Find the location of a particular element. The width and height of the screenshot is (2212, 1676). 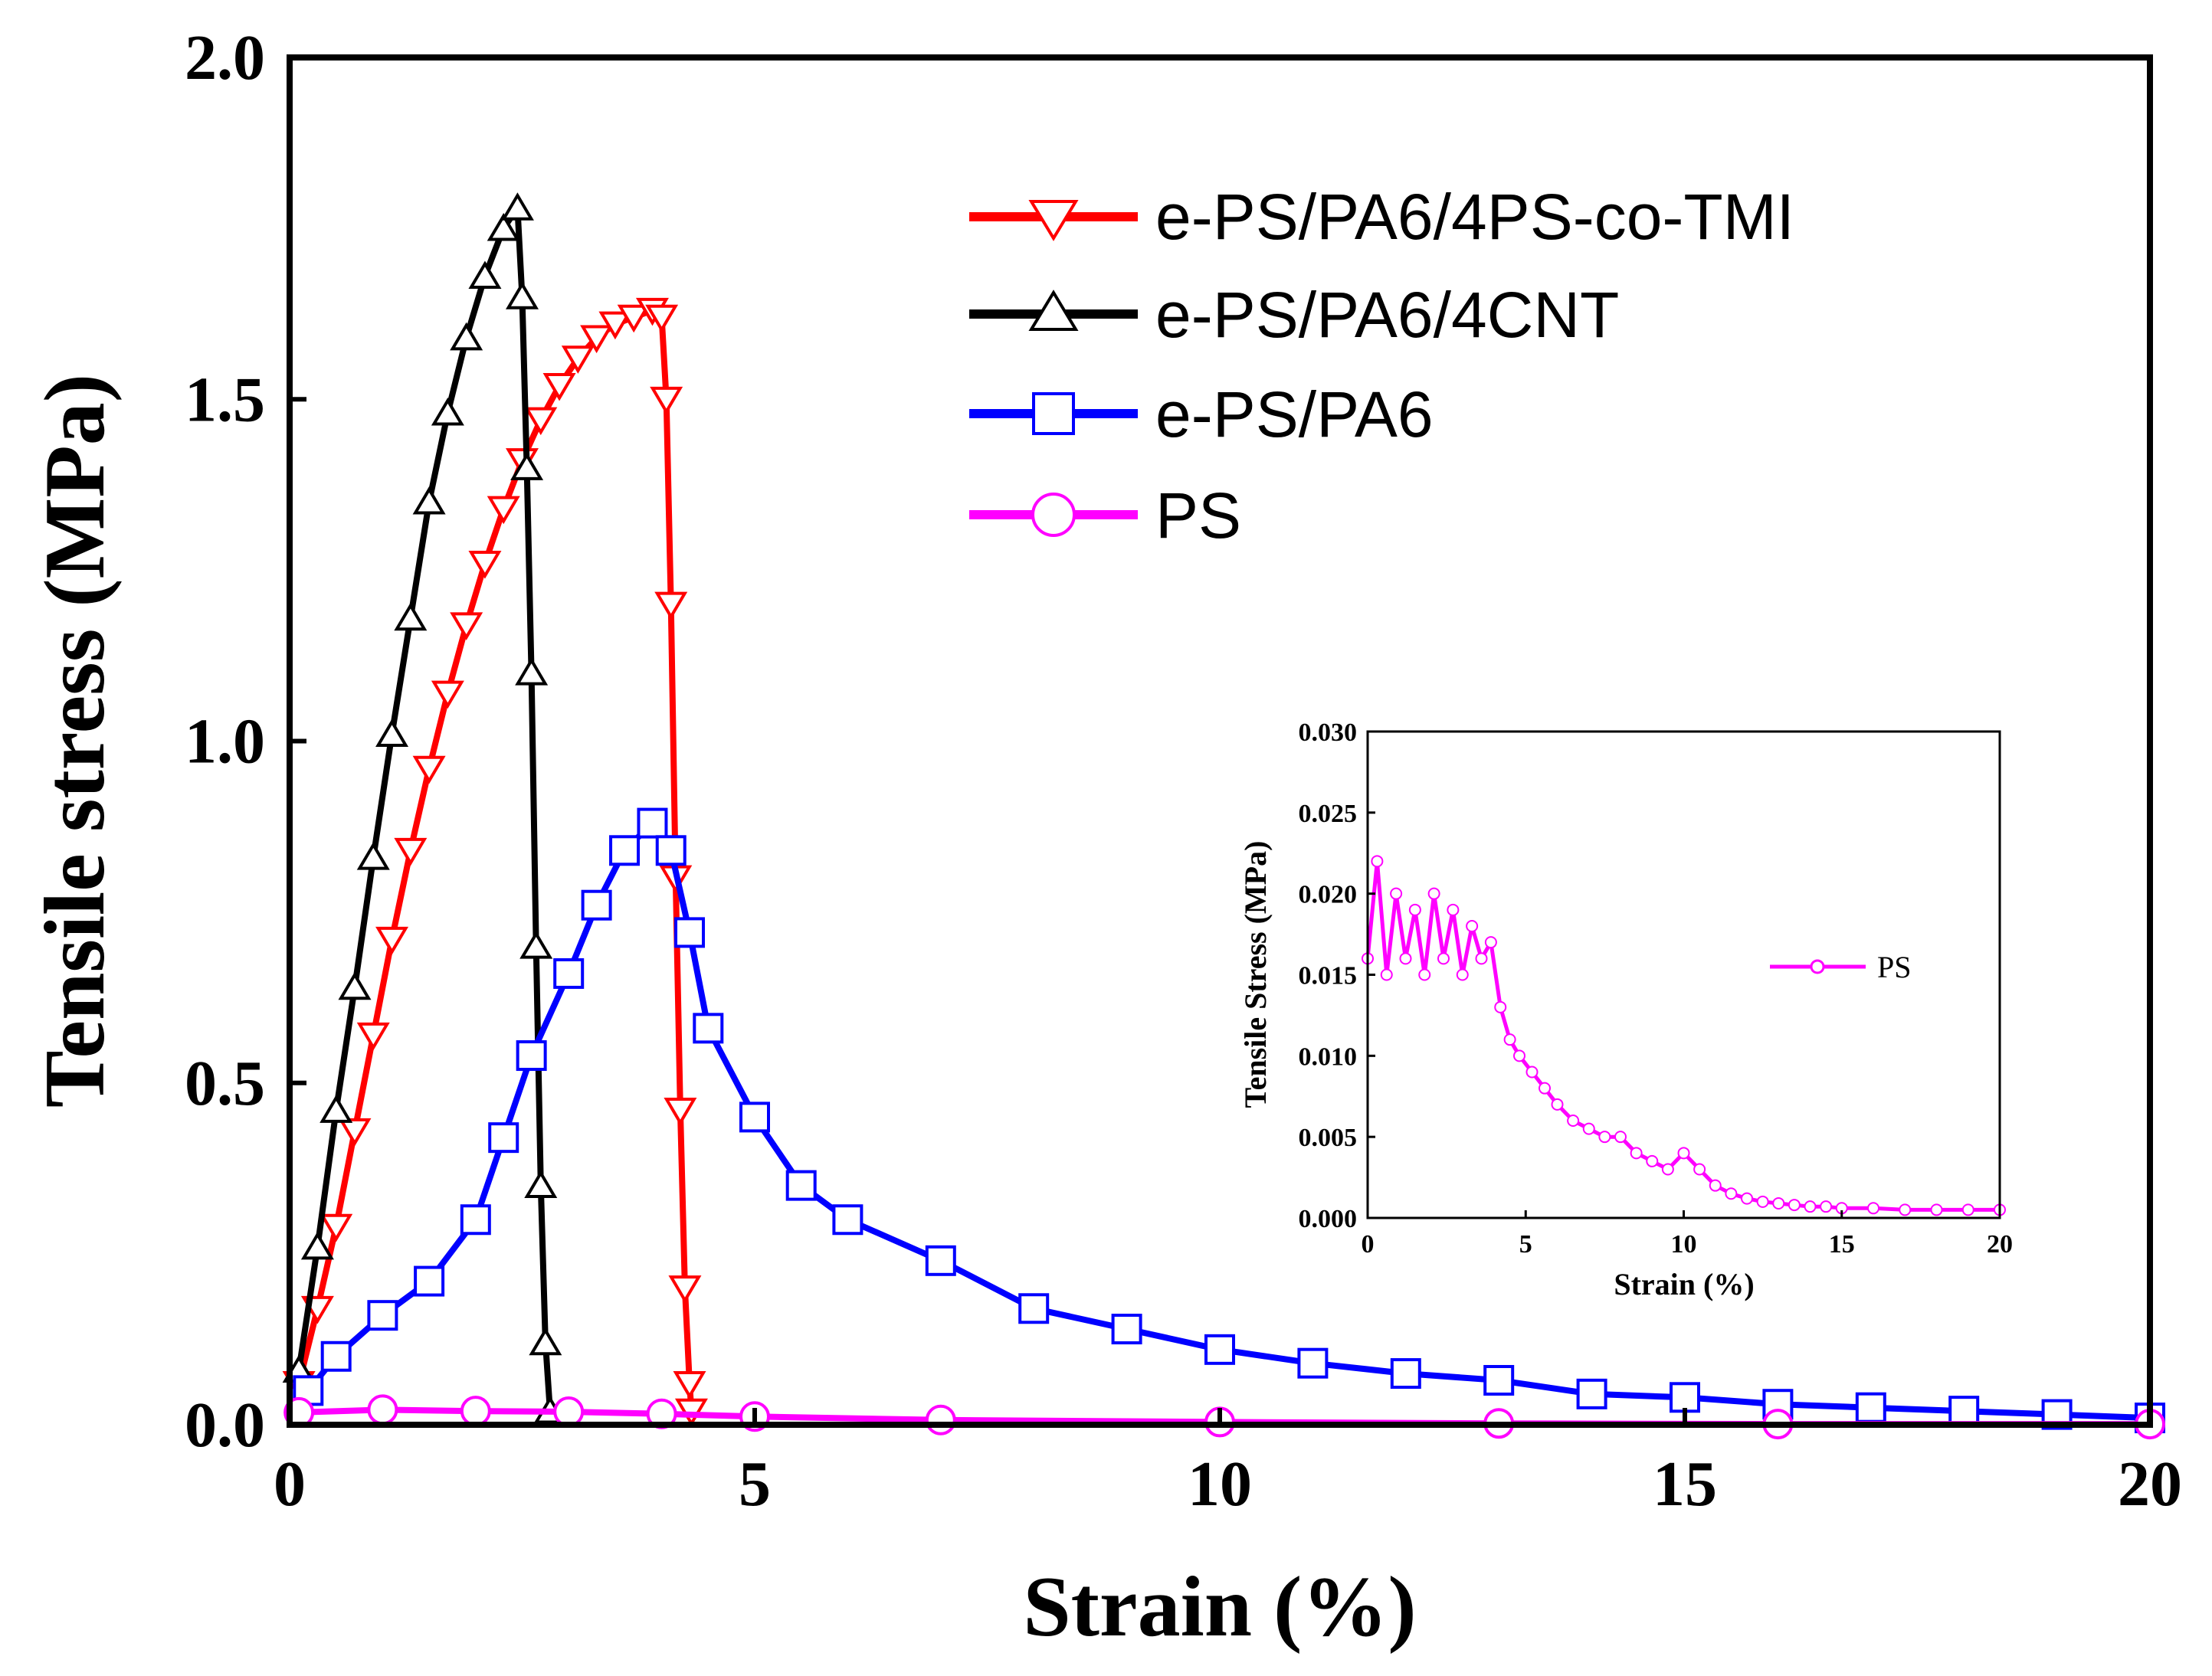

main-x-tick-label: 20 is located at coordinates (2150, 1484).